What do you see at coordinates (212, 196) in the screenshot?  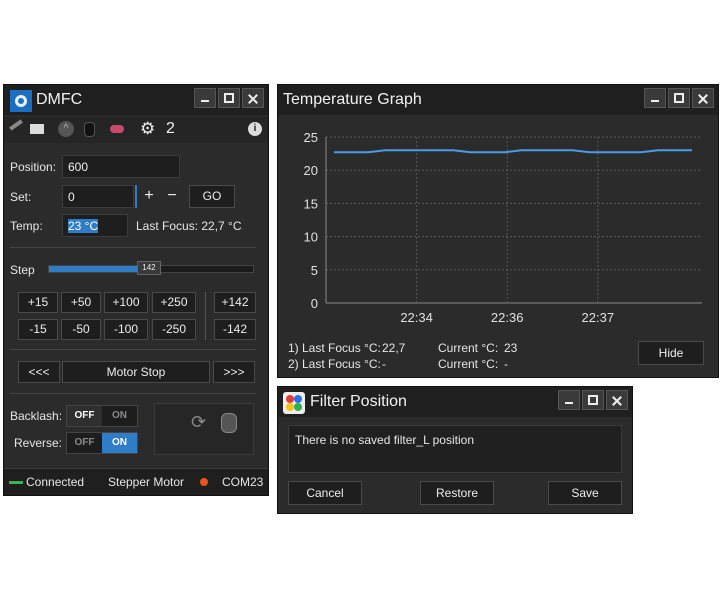 I see `go-button: GO` at bounding box center [212, 196].